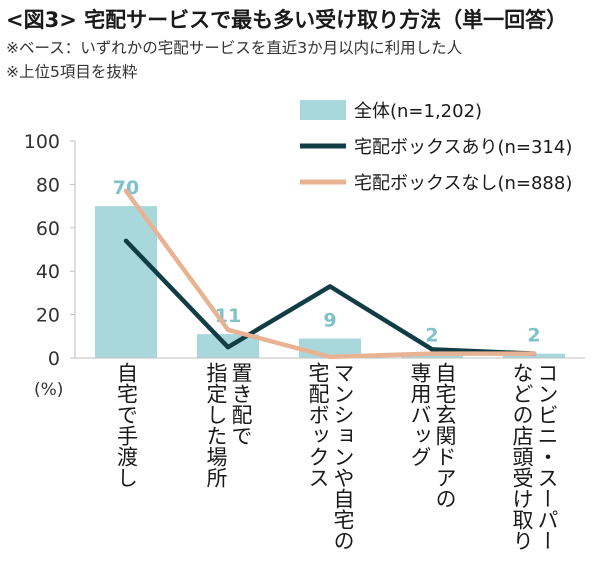  What do you see at coordinates (48, 185) in the screenshot?
I see `y-tick-label: 80` at bounding box center [48, 185].